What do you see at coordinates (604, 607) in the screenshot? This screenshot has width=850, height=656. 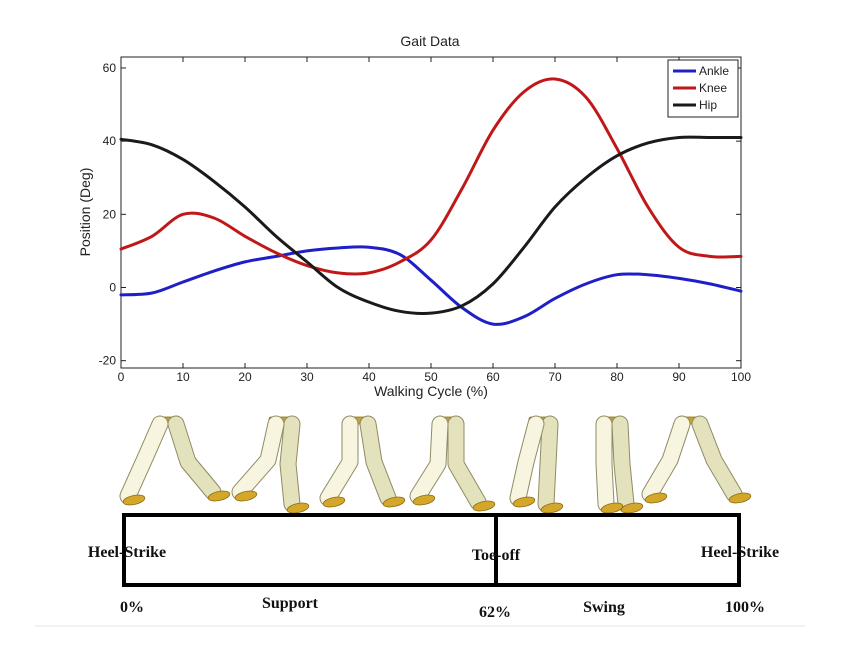 I see `swing-phase-label: Swing` at bounding box center [604, 607].